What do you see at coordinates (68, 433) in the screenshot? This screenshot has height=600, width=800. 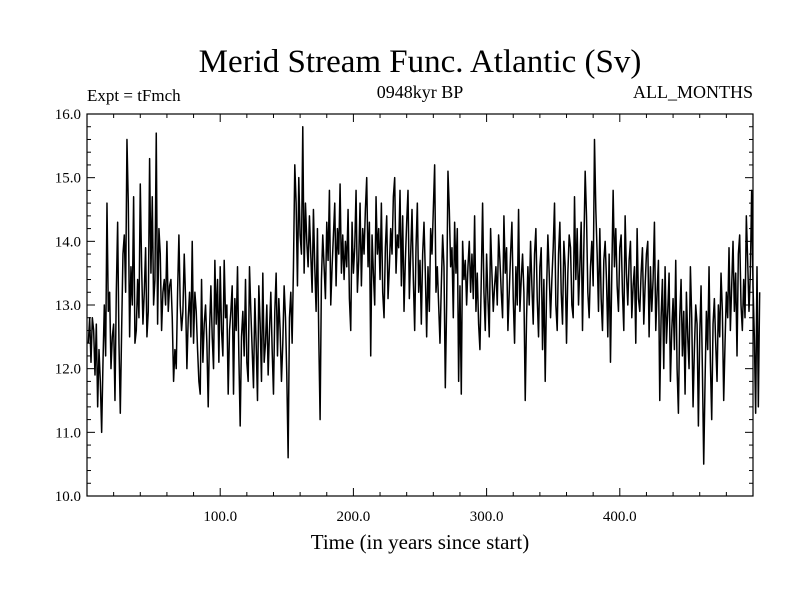 I see `y-tick-label: 11.0` at bounding box center [68, 433].